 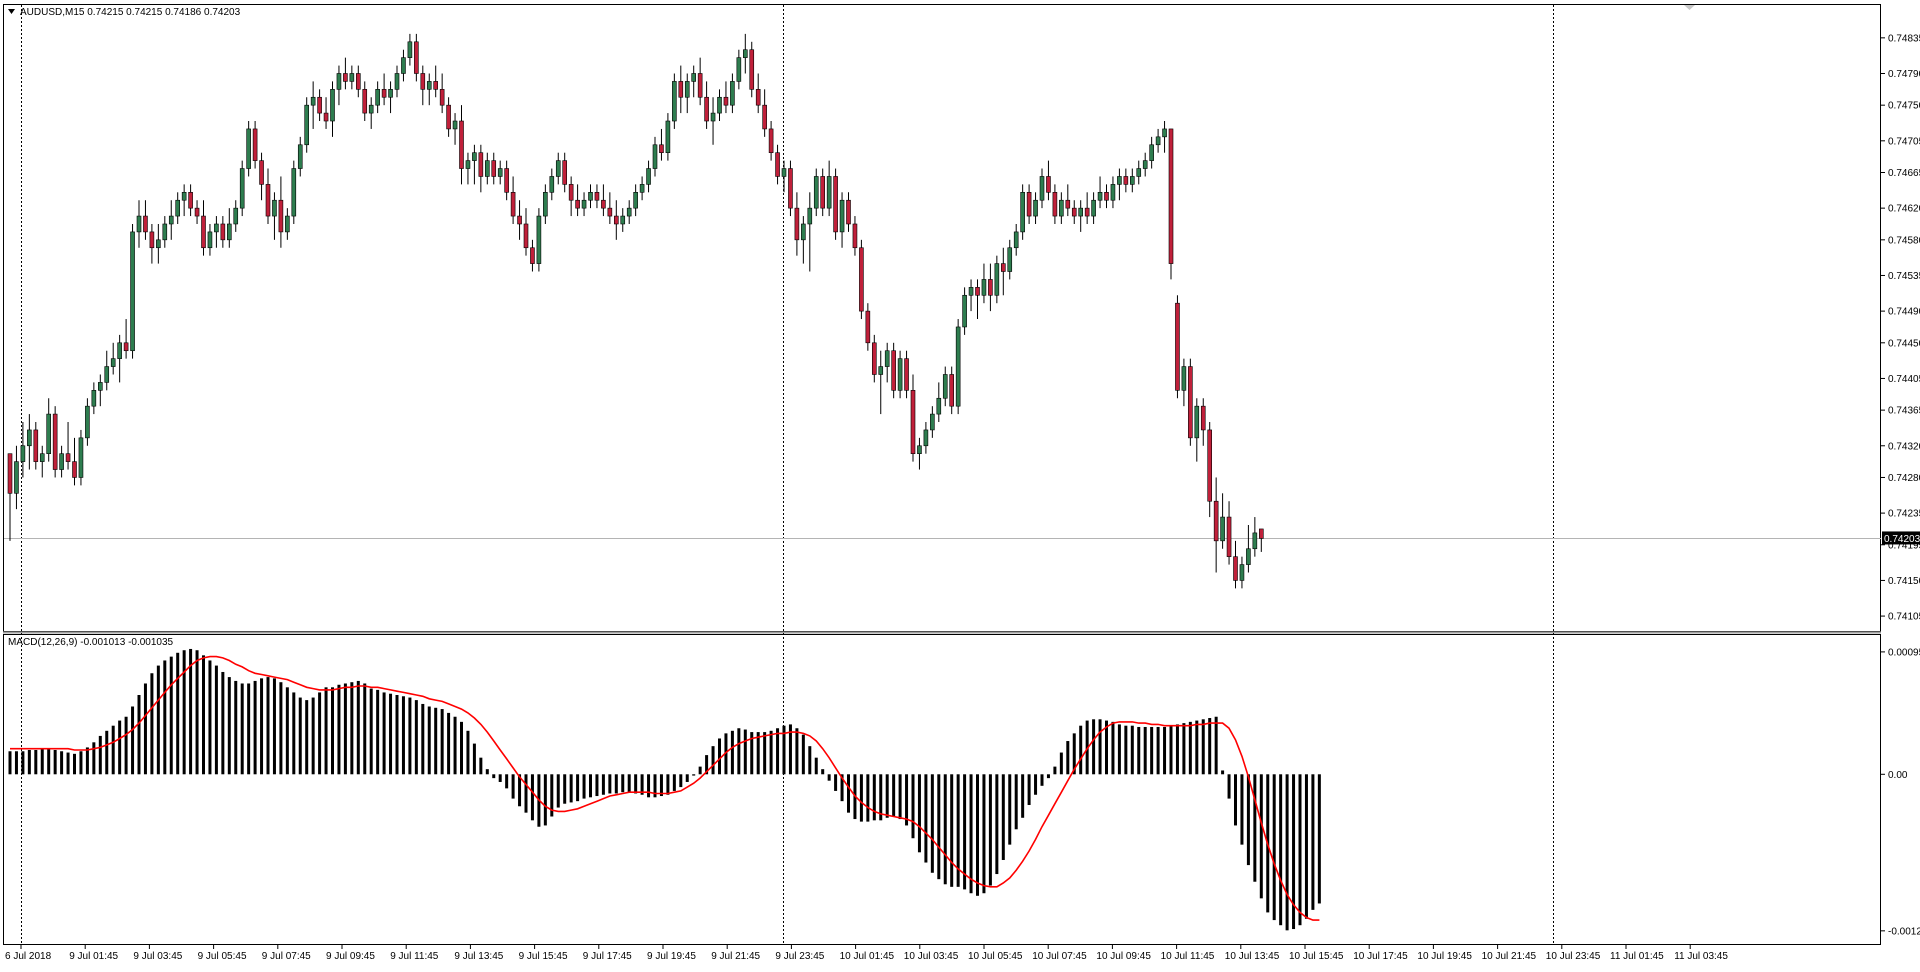 I want to click on price-tick-label: 0.74365, so click(x=1904, y=411).